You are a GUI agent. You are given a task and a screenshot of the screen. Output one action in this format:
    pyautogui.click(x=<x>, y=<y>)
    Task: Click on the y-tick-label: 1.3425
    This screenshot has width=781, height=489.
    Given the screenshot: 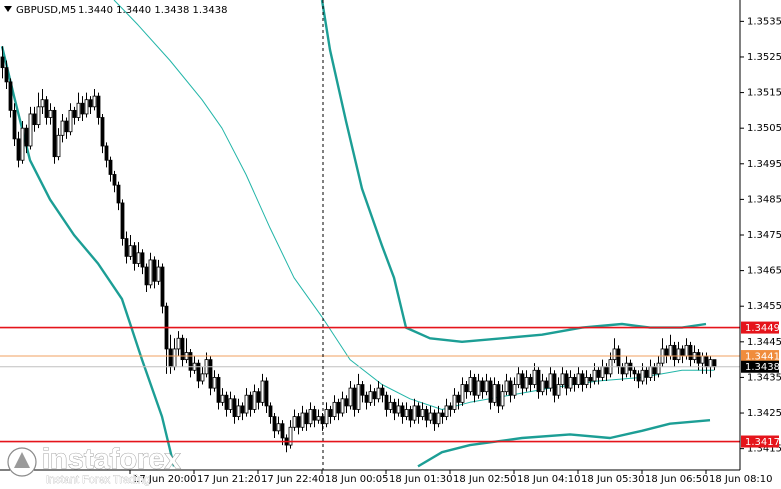 What is the action you would take?
    pyautogui.click(x=764, y=413)
    